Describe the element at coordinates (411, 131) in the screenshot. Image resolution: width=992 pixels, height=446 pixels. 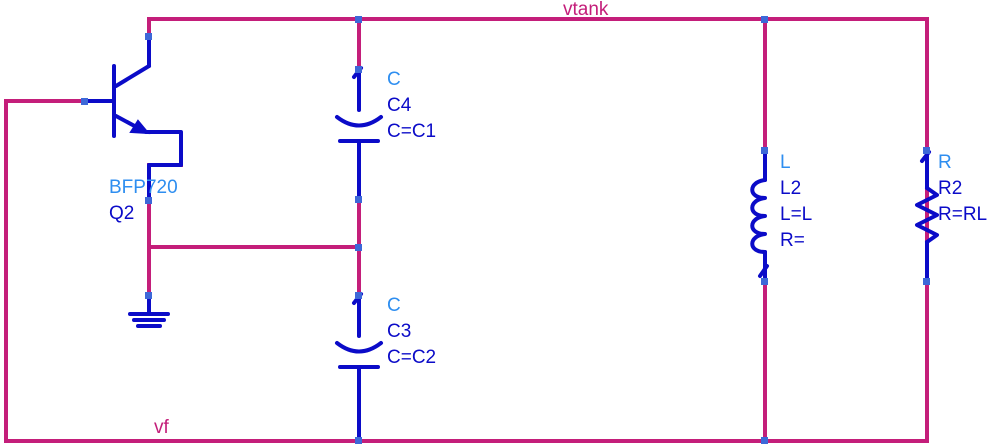
I see `c4-param-label: C=C1` at that location.